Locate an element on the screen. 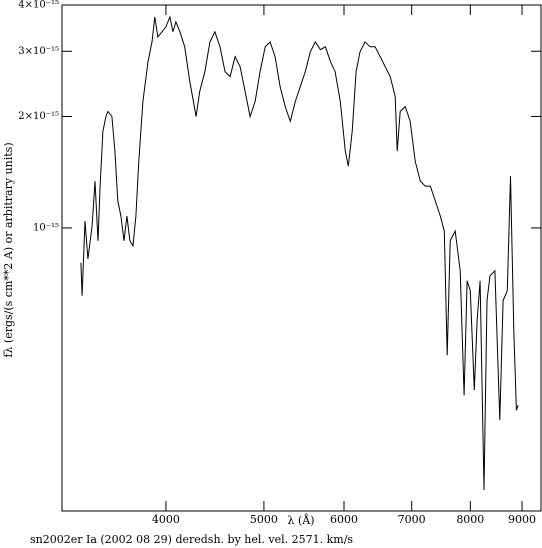 This screenshot has height=548, width=542. y-tick-label: 2×10⁻¹⁵ is located at coordinates (38, 116).